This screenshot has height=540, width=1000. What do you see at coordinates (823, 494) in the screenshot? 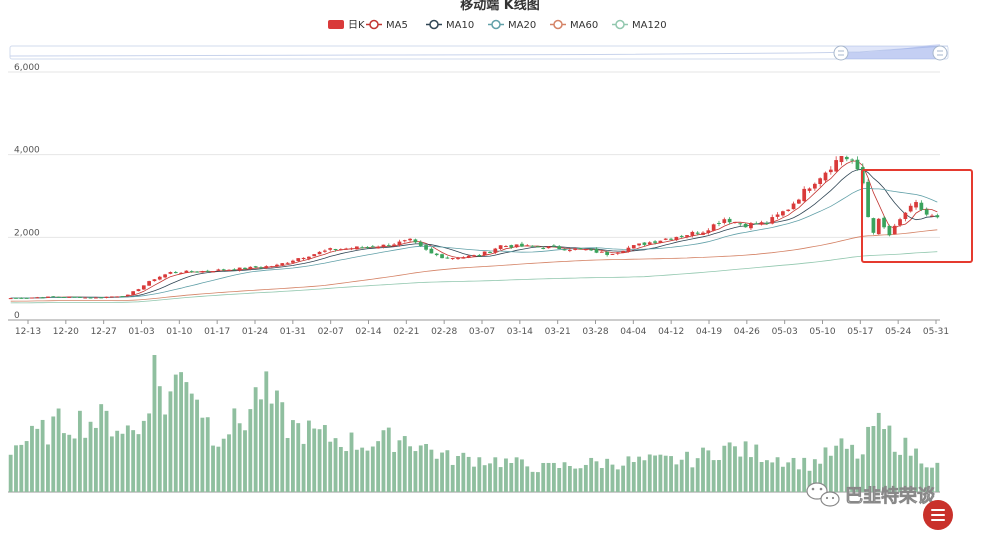
I see `wechat-icon` at bounding box center [823, 494].